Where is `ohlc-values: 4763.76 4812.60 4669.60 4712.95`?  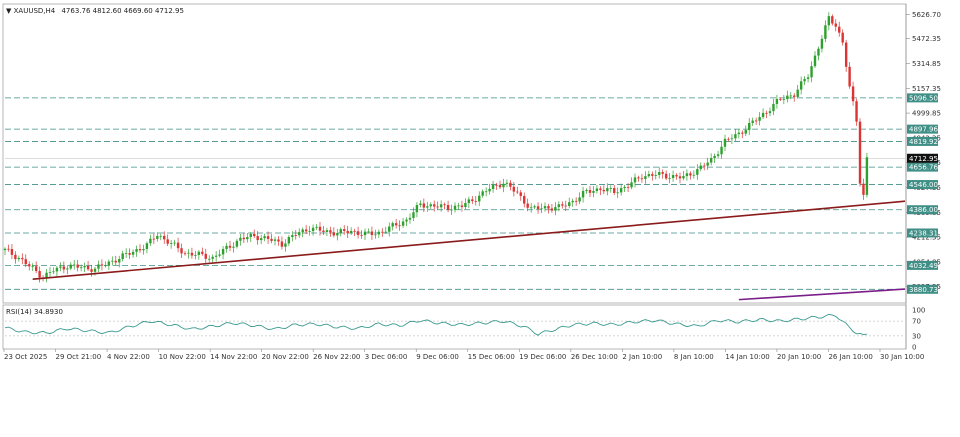 ohlc-values: 4763.76 4812.60 4669.60 4712.95 is located at coordinates (122, 11).